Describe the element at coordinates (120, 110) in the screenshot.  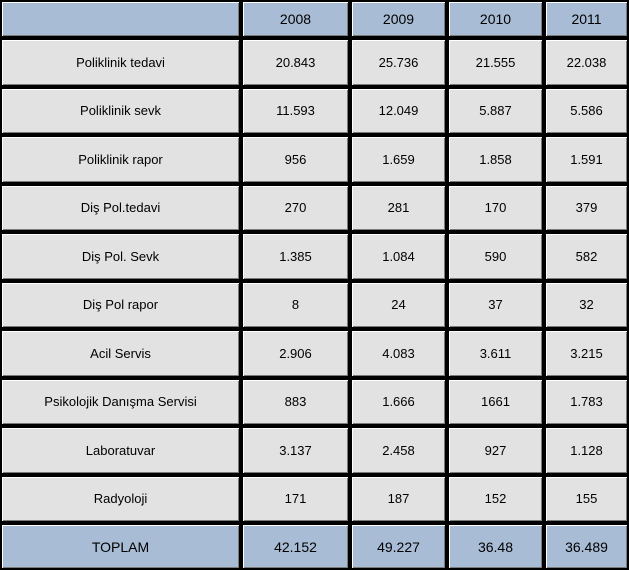
I see `row-label: Poliklinik sevk` at that location.